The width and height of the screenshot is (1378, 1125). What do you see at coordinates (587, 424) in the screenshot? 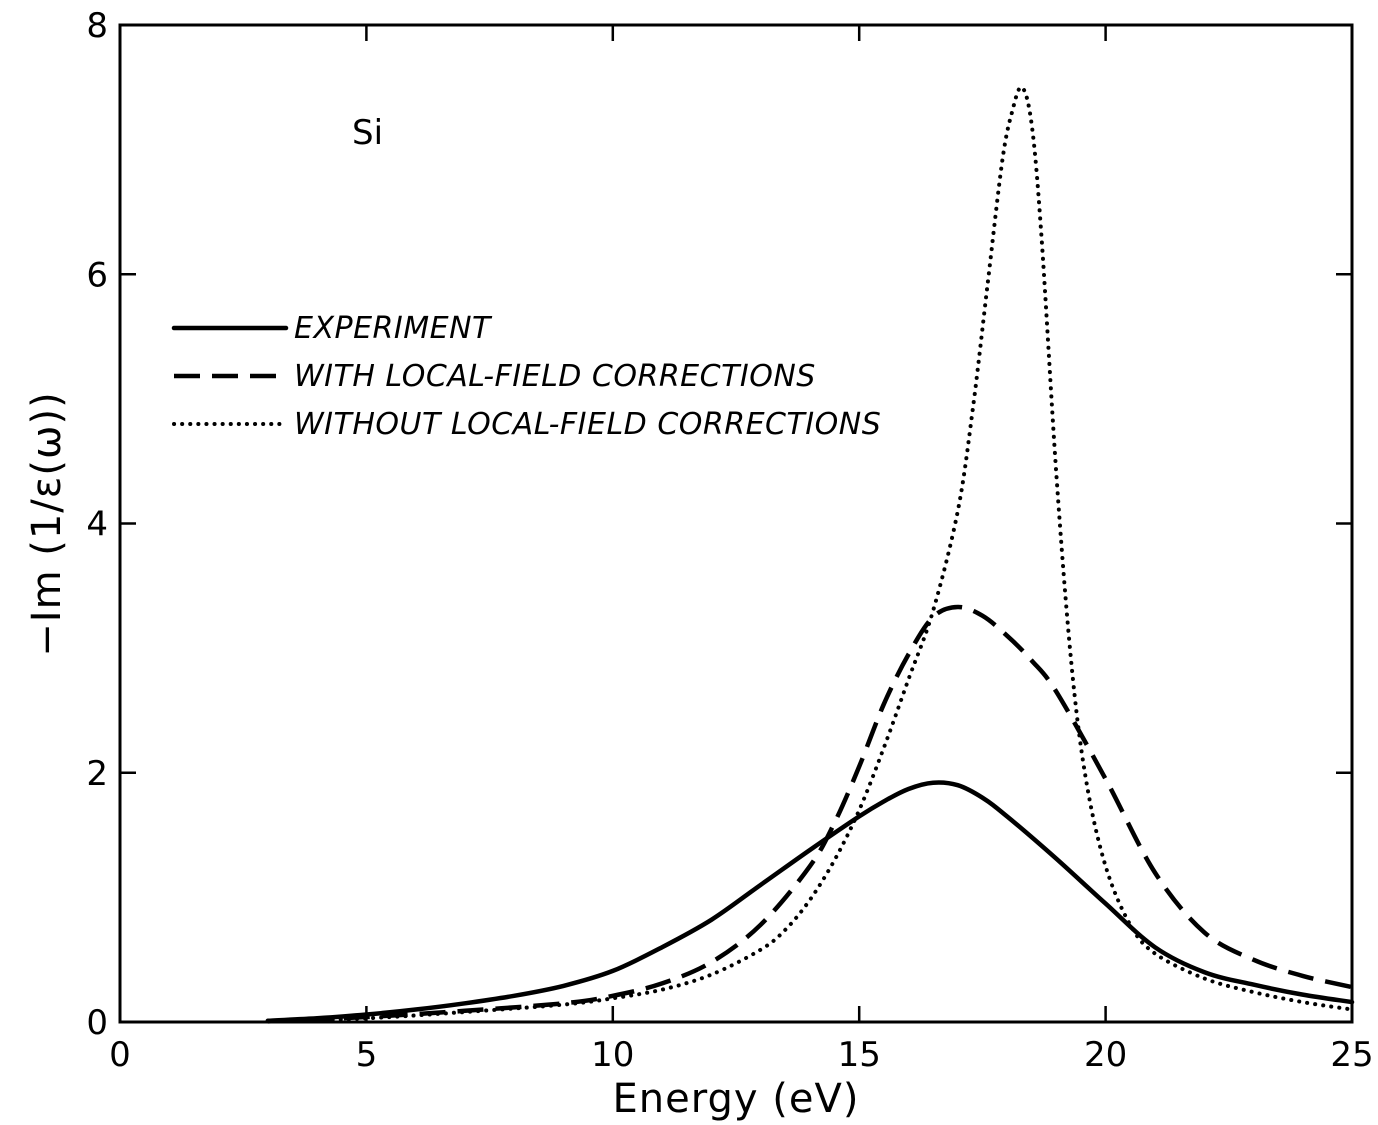
I see `legend-label-without-local-field-corrections: WITHOUT LOCAL-FIELD CORRECTIONS` at bounding box center [587, 424].